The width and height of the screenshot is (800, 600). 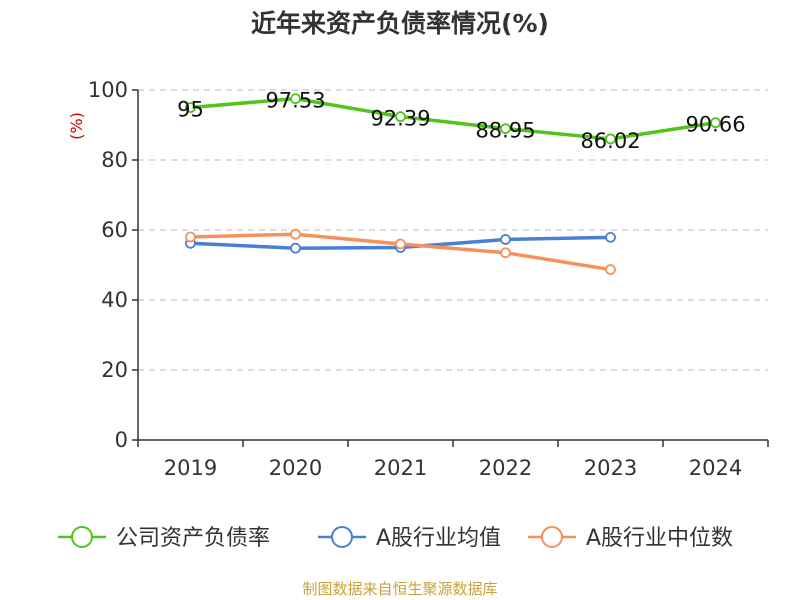 I want to click on legend-item-1: A股行业均值, so click(x=409, y=538).